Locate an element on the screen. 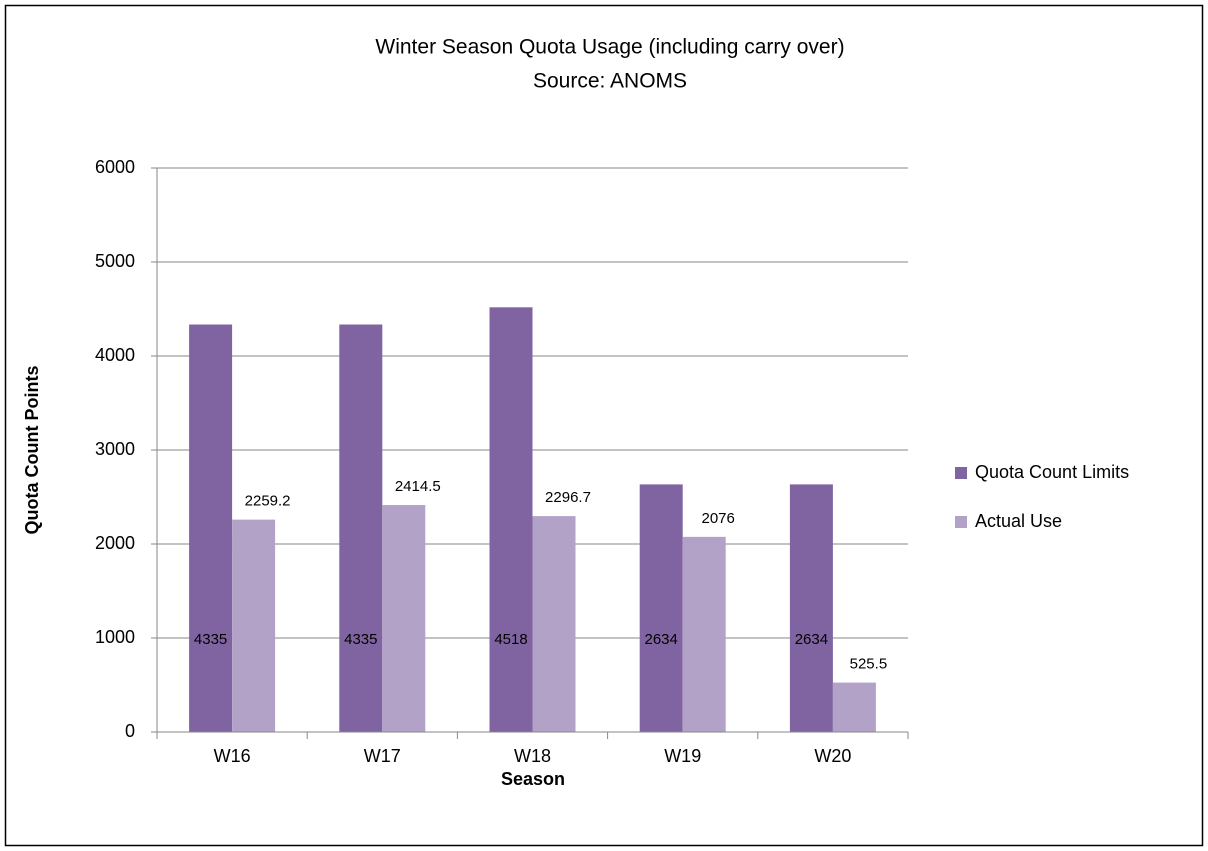 This screenshot has height=851, width=1208. x-tick-label: W17 is located at coordinates (382, 756).